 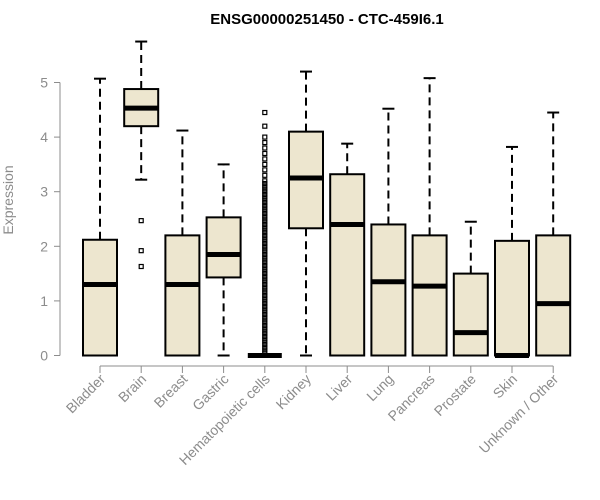 What do you see at coordinates (50, 219) in the screenshot?
I see `y-axis: 0 1 2 3 4 5` at bounding box center [50, 219].